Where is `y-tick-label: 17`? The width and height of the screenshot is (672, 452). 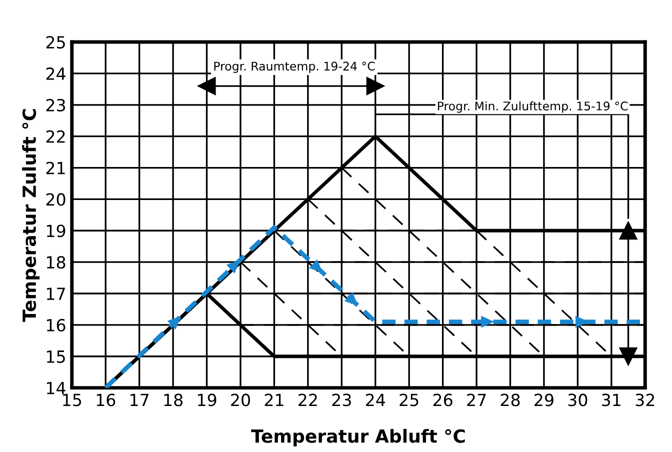
y-tick-label: 17 is located at coordinates (55, 294).